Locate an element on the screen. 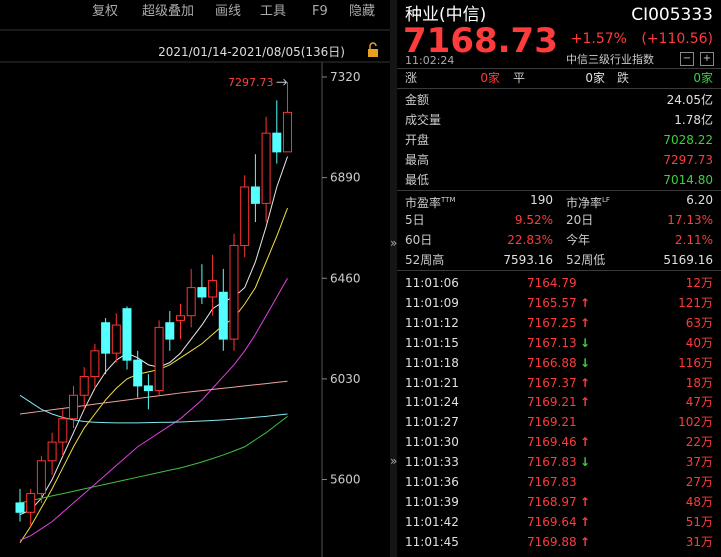 This screenshot has height=557, width=721. zoom-out-button: − is located at coordinates (687, 59).